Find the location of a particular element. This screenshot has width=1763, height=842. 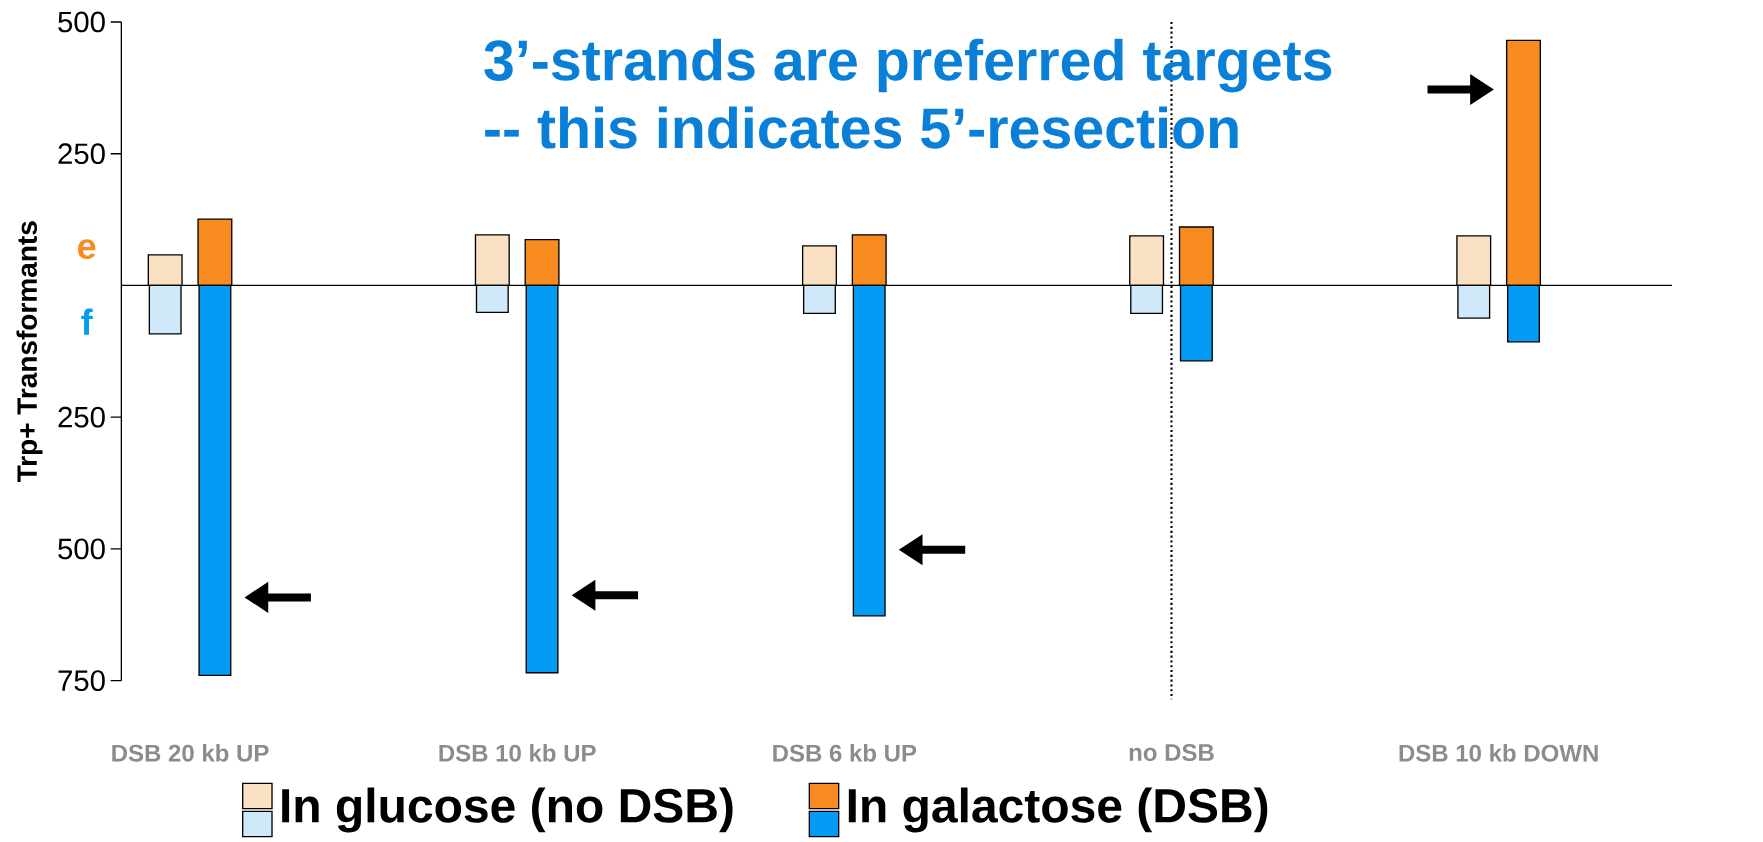

y-axis-title: Trp+ Transformants is located at coordinates (29, 352).